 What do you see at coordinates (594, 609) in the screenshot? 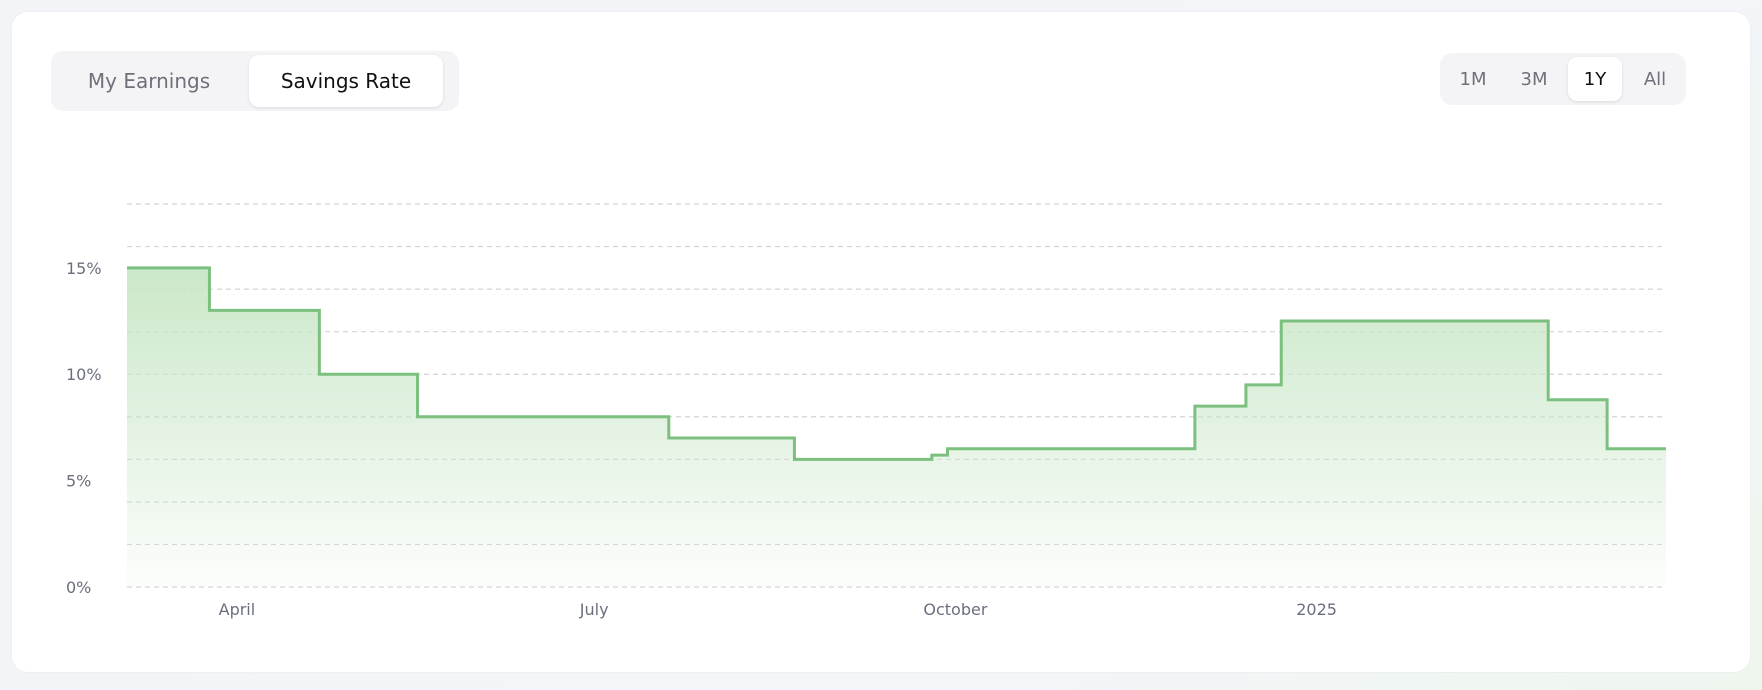
I see `x-tick-label: July` at bounding box center [594, 609].